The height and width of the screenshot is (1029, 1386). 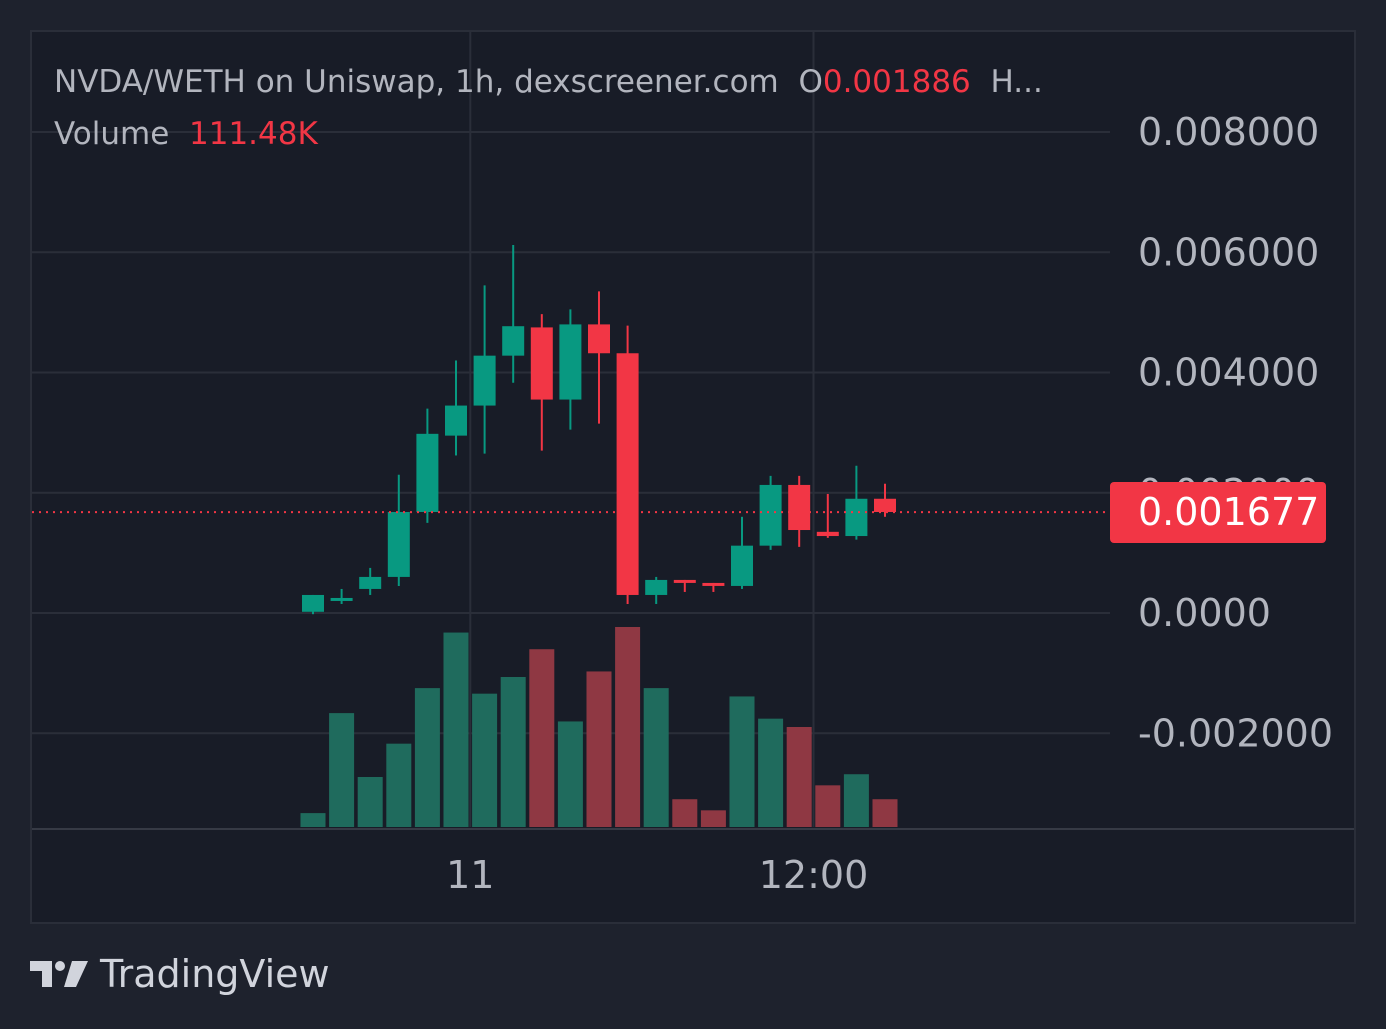 I want to click on last-price-badge: 0.001677, so click(x=1218, y=512).